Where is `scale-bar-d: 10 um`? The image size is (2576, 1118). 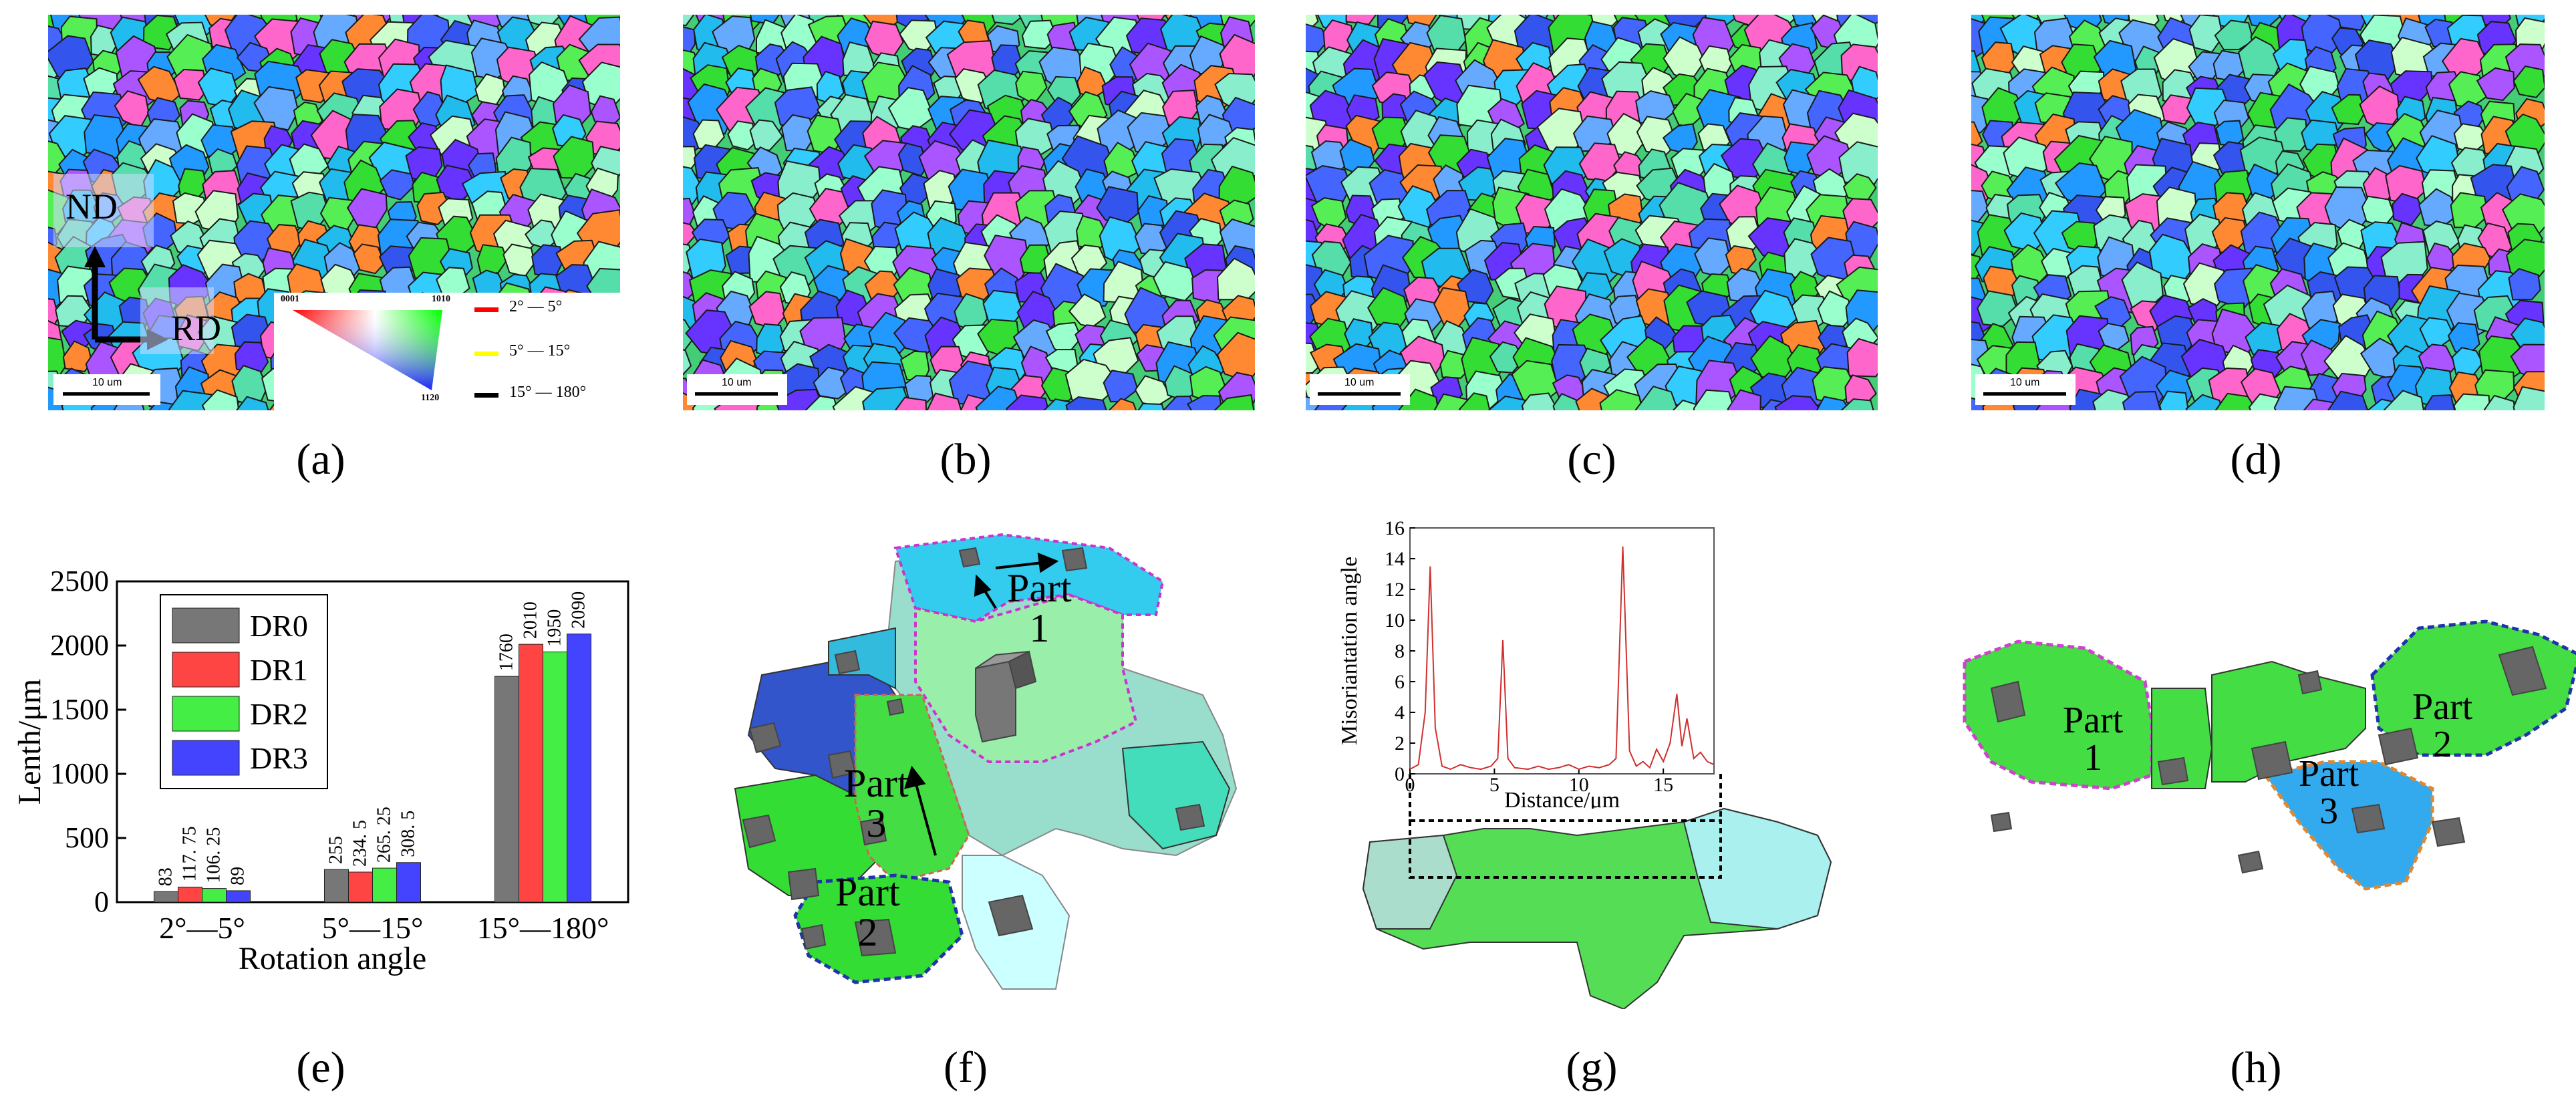 scale-bar-d: 10 um is located at coordinates (2025, 389).